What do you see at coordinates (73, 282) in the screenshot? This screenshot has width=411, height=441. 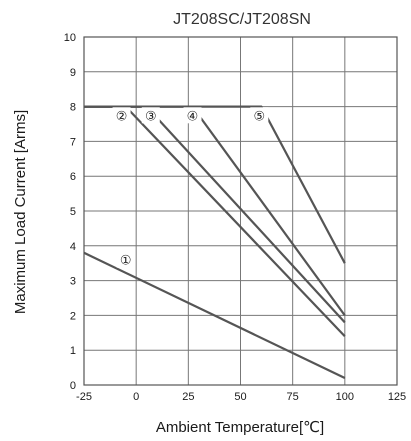 I see `y-tick-label: 3` at bounding box center [73, 282].